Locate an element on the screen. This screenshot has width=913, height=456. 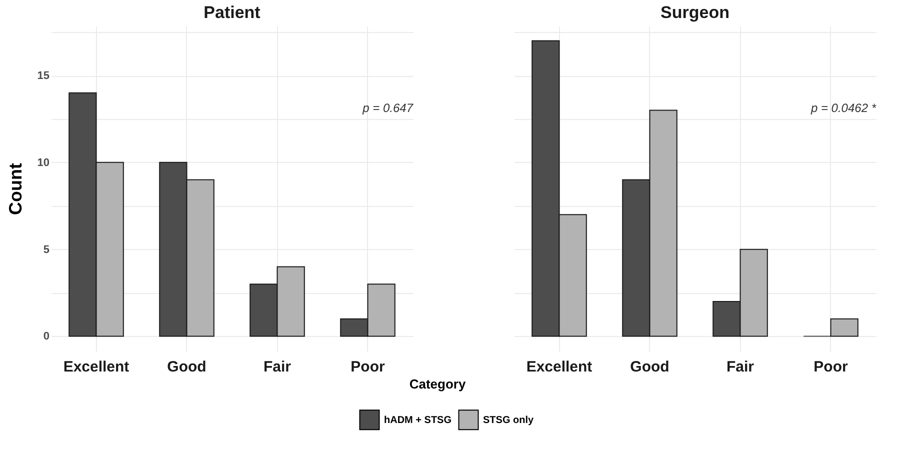
y-axis-title: Count is located at coordinates (15, 189).